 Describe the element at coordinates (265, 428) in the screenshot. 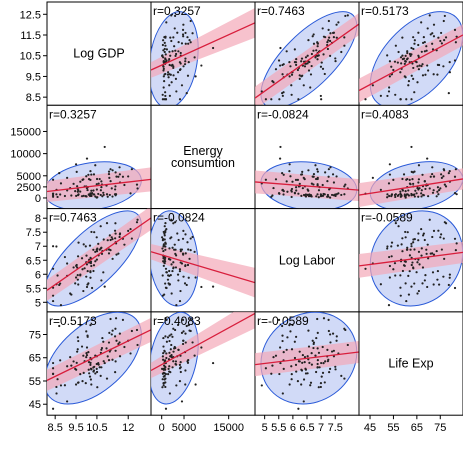

I see `x-tick-label: 5` at that location.